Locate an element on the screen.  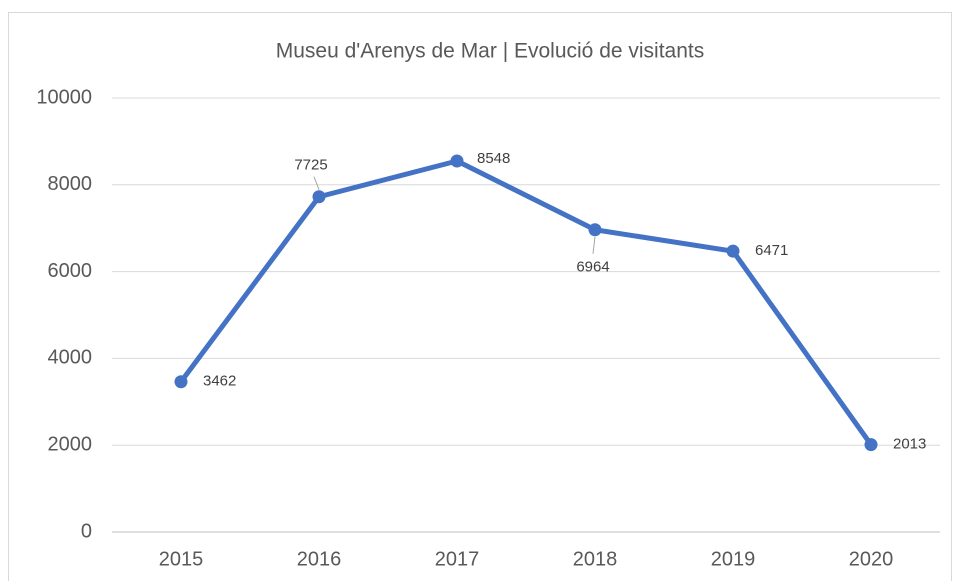
x-tick-label: 2017 is located at coordinates (457, 559).